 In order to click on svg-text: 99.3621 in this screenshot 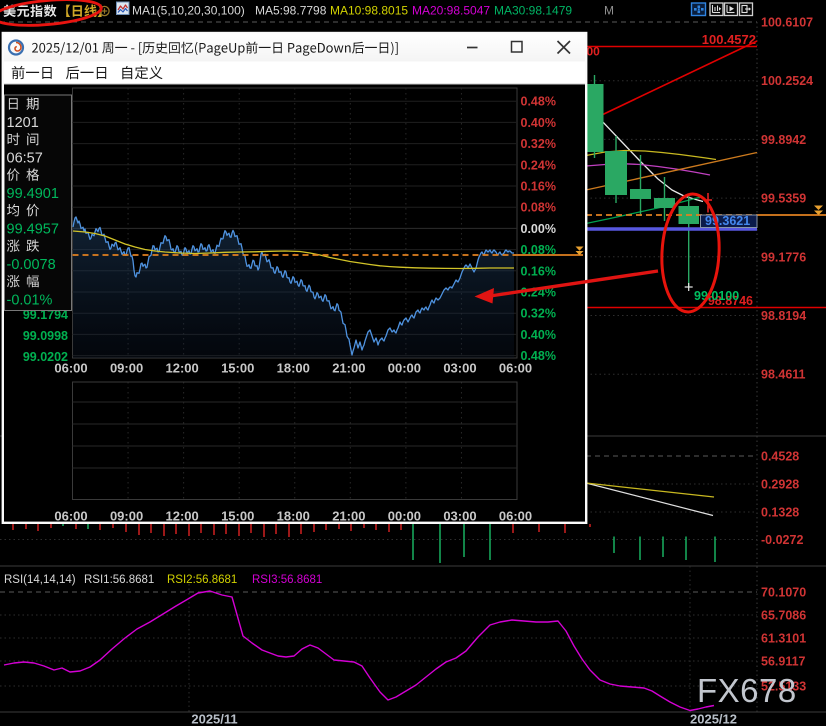, I will do `click(727, 221)`.